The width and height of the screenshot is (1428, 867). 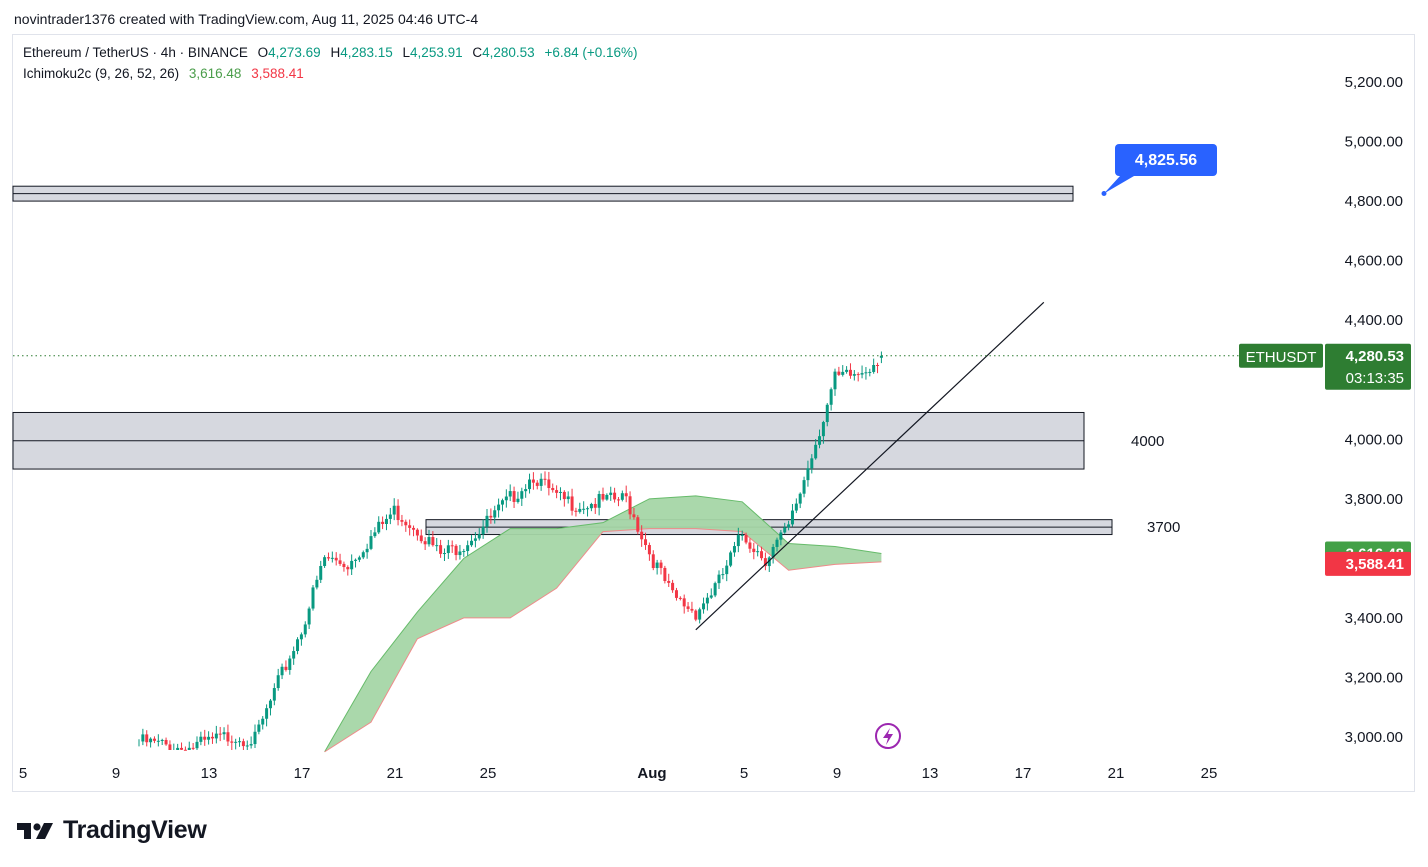 What do you see at coordinates (111, 830) in the screenshot?
I see `tradingview-brand: TradingView` at bounding box center [111, 830].